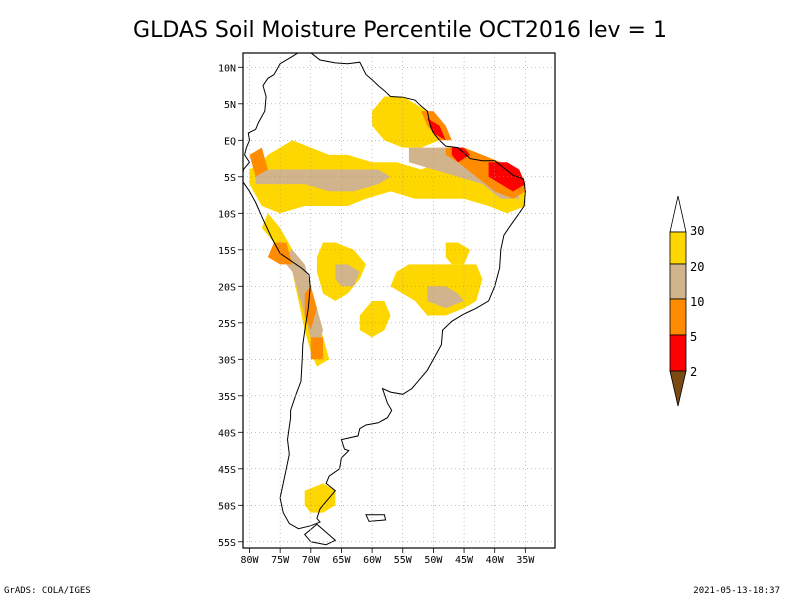 The image size is (800, 600). I want to click on footer-timestamp: 2021-05-13-18:37, so click(736, 591).